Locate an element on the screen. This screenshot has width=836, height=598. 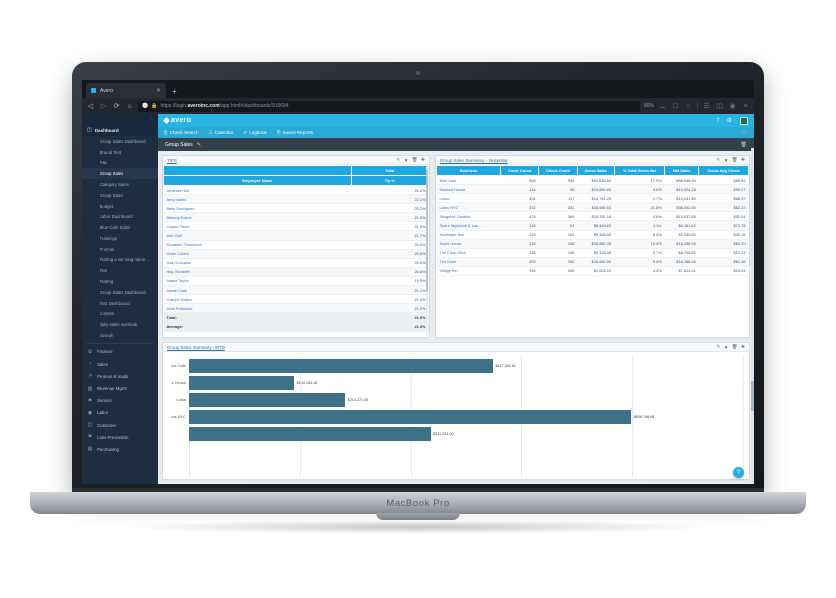
back-arrow-icon: ◁ is located at coordinates (90, 106).